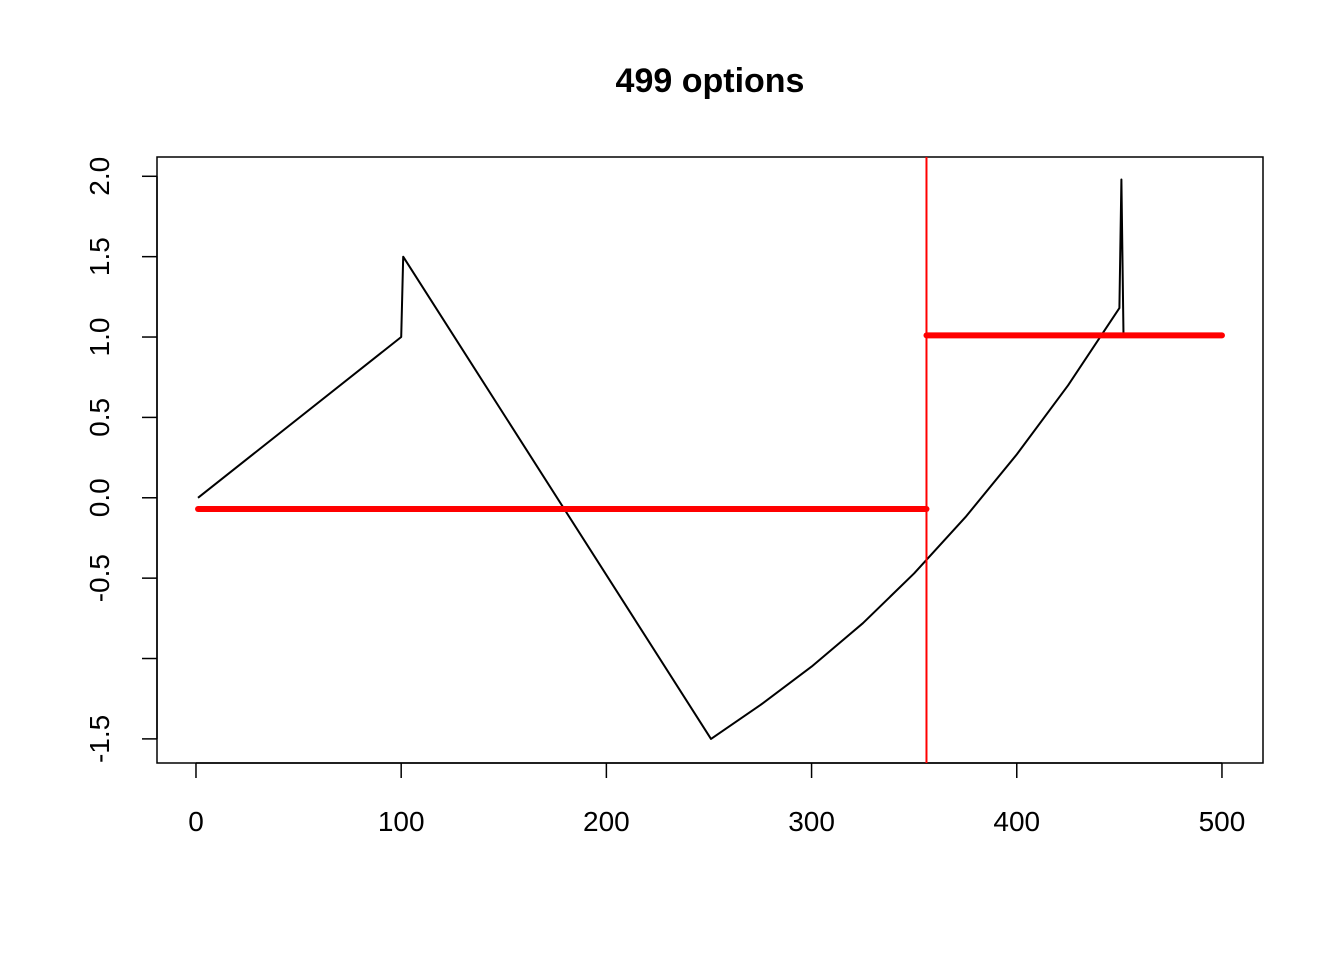 The image size is (1344, 960). Describe the element at coordinates (99, 337) in the screenshot. I see `y-tick-label: 1.0` at that location.